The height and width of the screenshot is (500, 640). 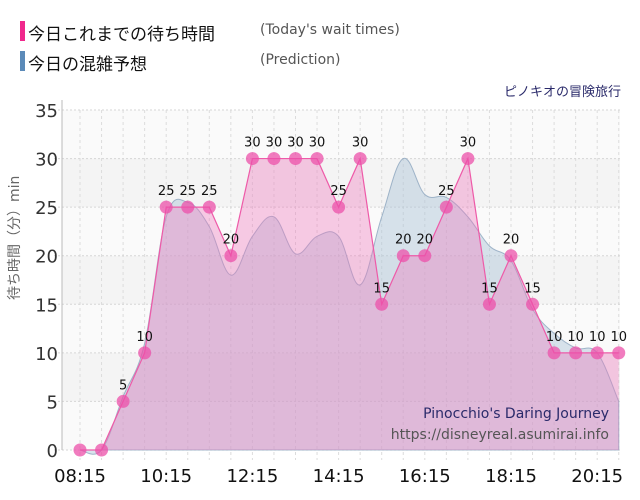 I want to click on y-tick-label: 30, so click(x=46, y=160).